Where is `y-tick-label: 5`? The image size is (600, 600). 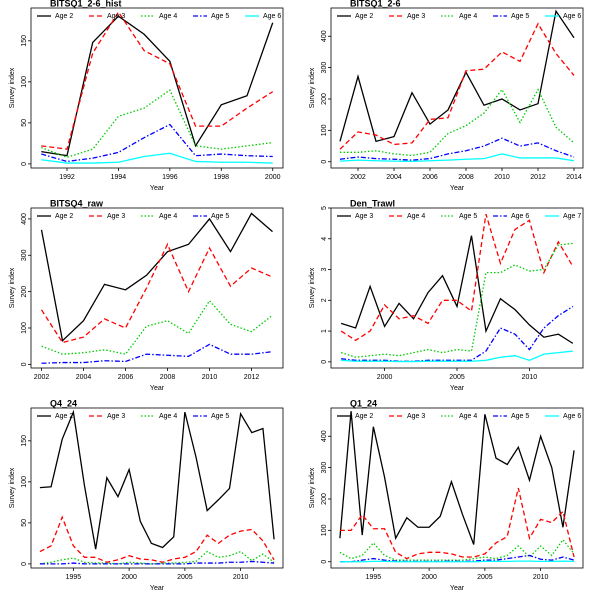
y-tick-label: 5 is located at coordinates (324, 208).